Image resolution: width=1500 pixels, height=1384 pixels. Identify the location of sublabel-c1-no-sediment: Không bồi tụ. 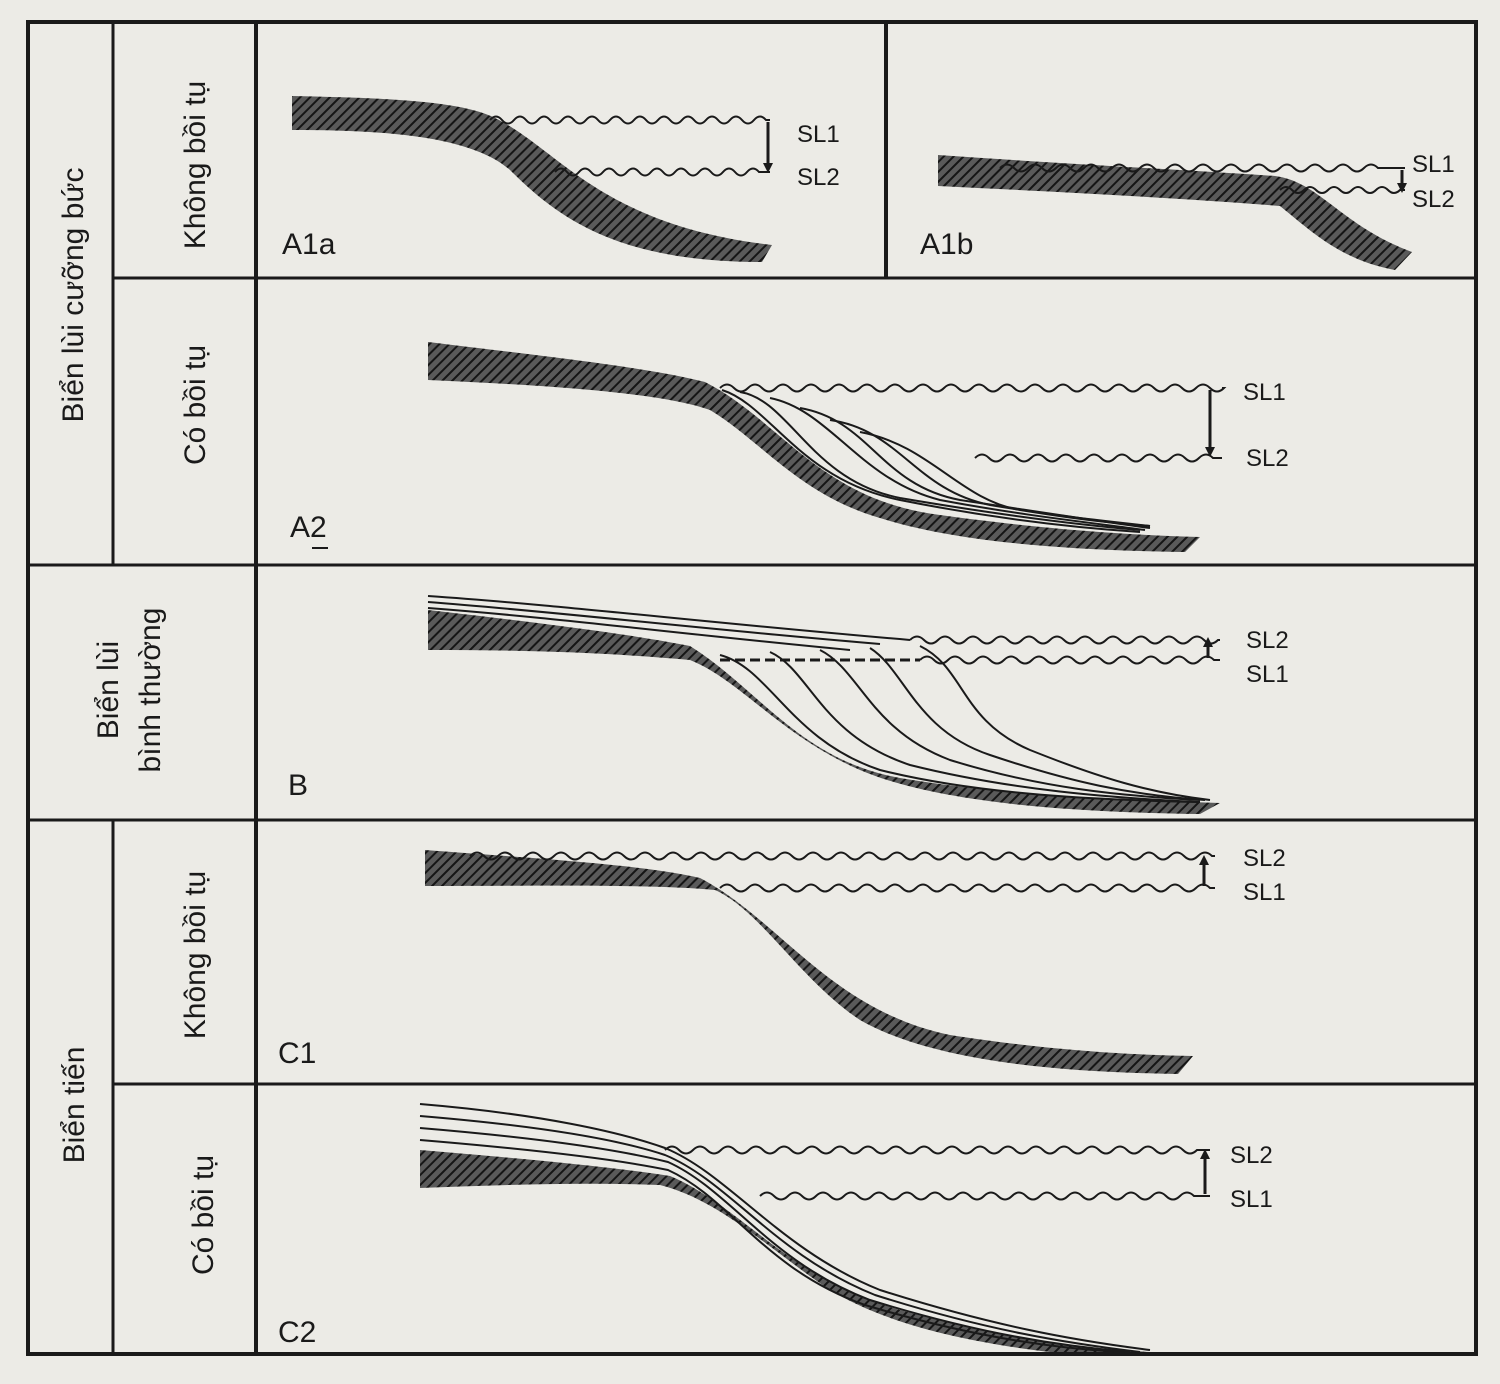
(195, 955).